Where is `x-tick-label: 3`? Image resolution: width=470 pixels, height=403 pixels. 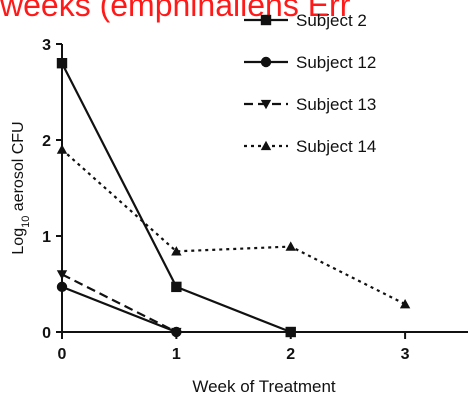
x-tick-label: 3 is located at coordinates (405, 354).